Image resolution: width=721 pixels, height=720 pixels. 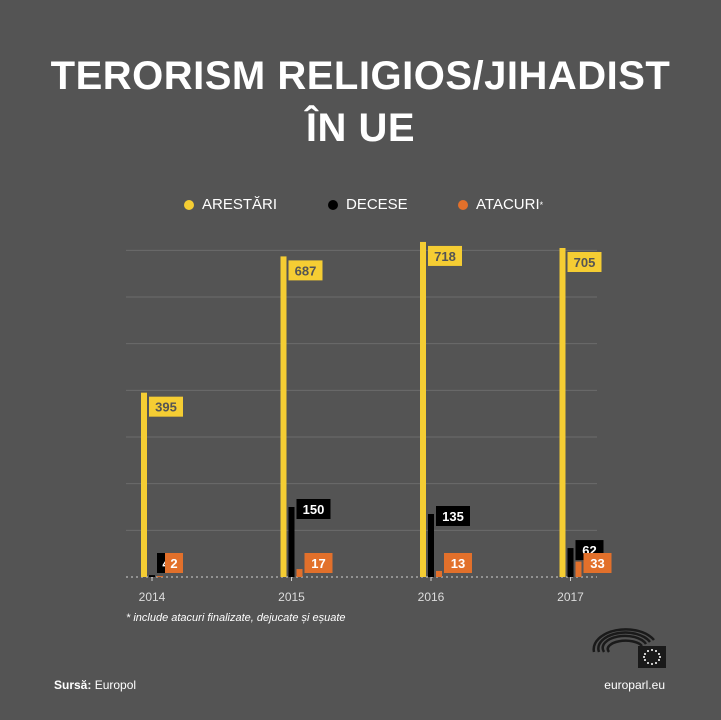 I want to click on legend-label: ATACURI, so click(x=508, y=204).